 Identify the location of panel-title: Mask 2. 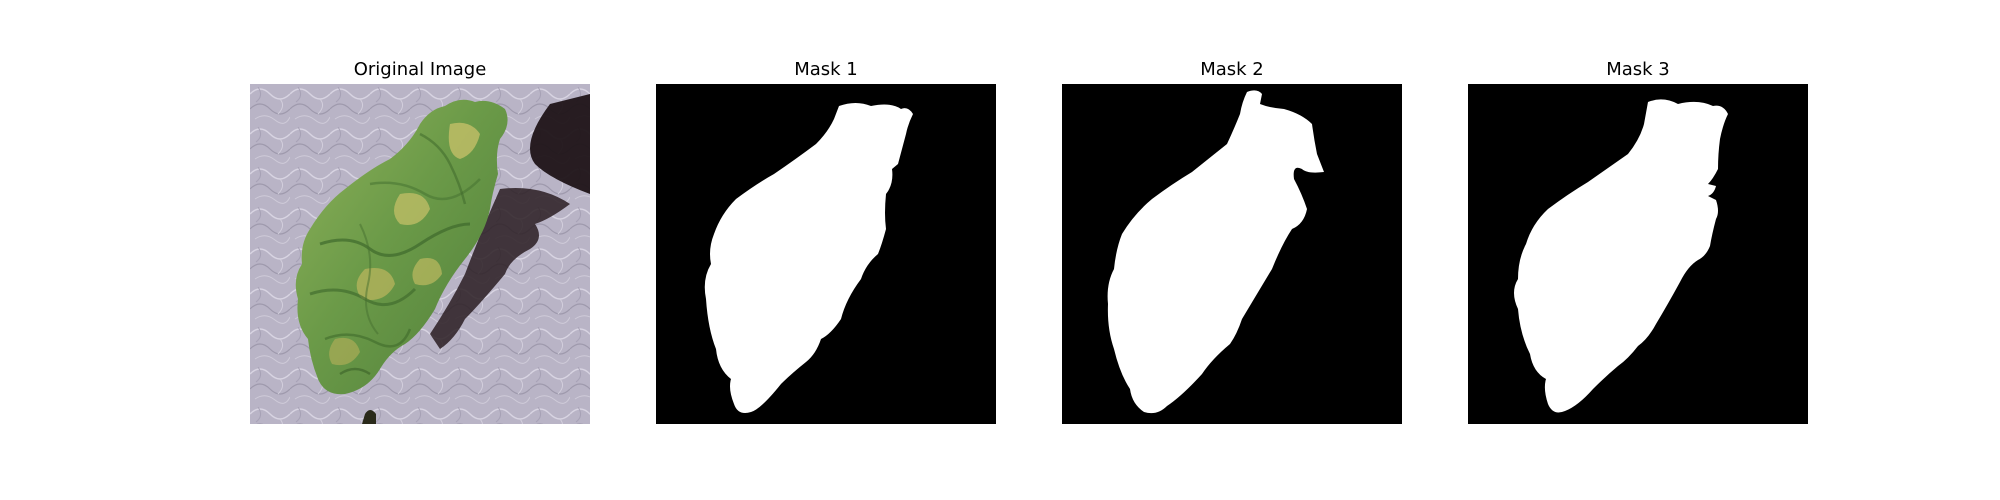
(1232, 69).